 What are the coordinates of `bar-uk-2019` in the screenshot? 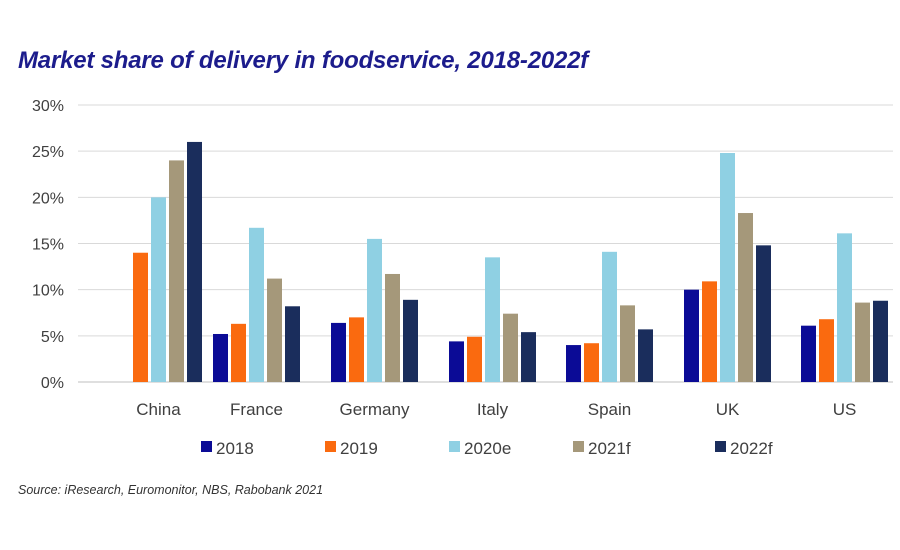 It's located at (709, 331).